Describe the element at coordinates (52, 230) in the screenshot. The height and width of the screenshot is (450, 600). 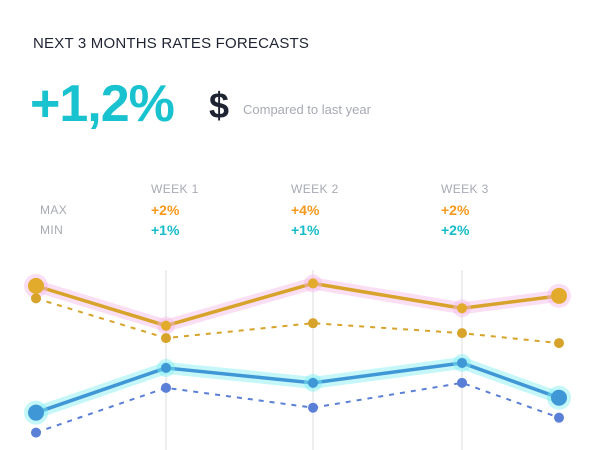
I see `min-row-label: MIN` at that location.